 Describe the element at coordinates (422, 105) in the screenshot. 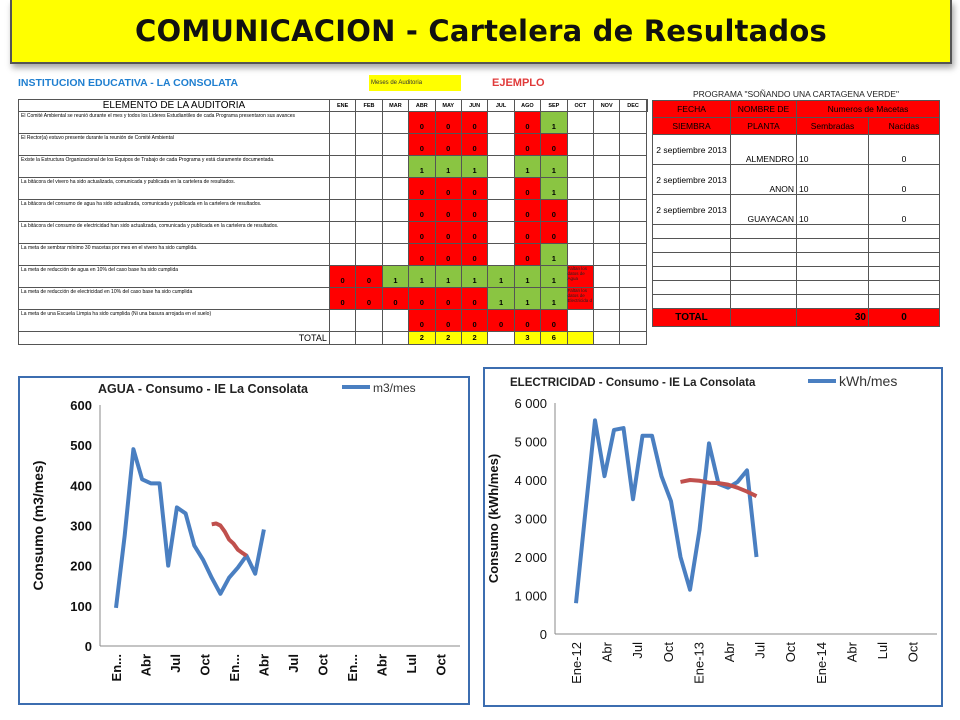

I see `audit-month-header: ABR` at that location.